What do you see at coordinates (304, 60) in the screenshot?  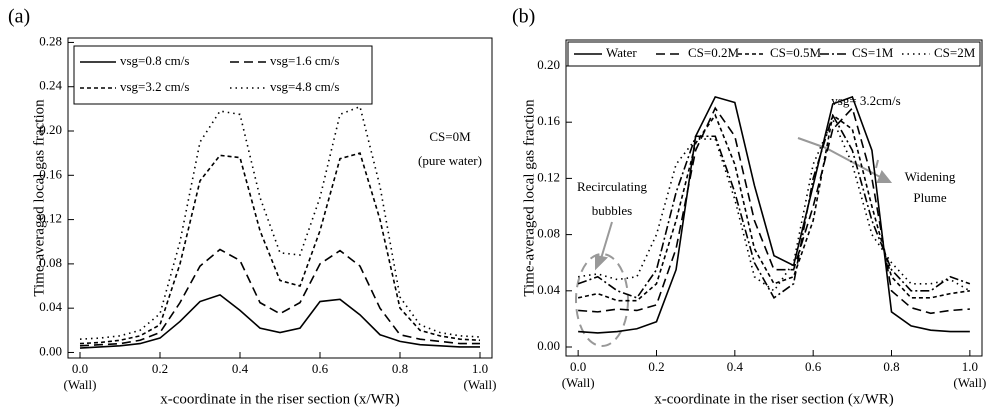 I see `legend-label: vsg=1.6 cm/s` at bounding box center [304, 60].